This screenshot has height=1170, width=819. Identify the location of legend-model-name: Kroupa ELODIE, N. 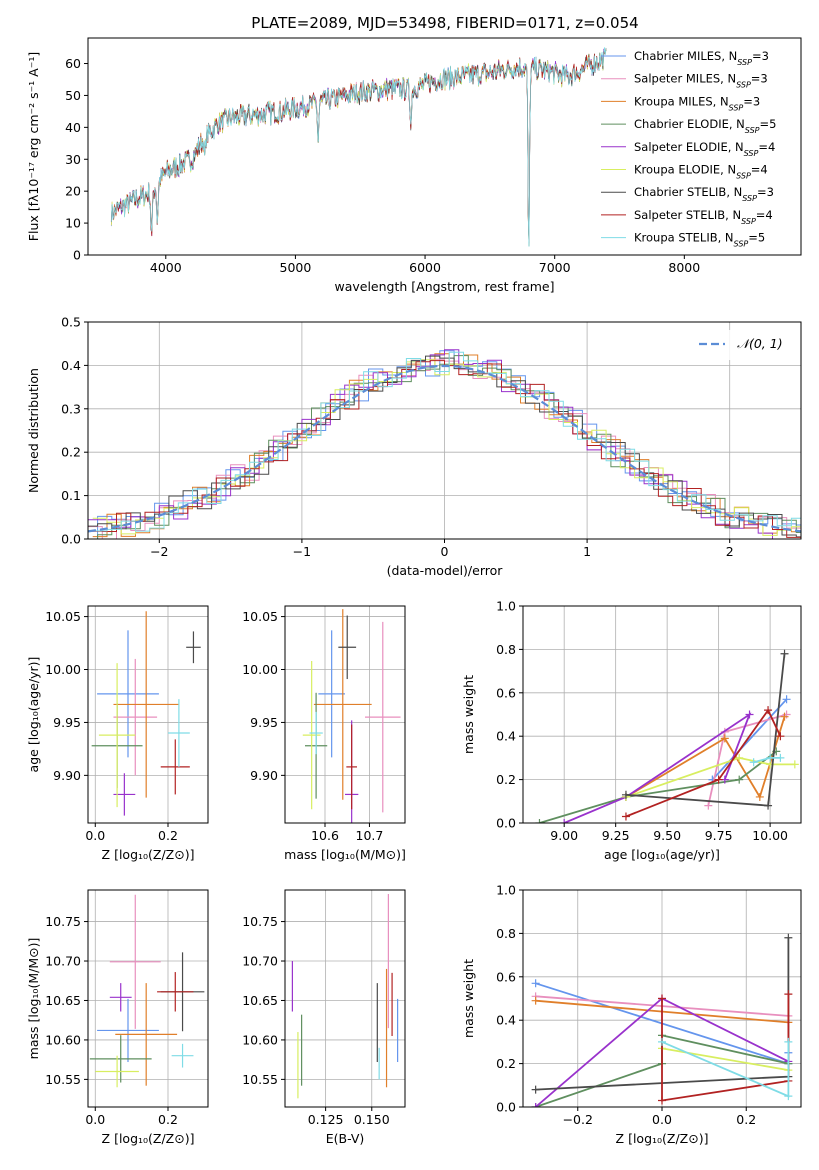
(685, 170).